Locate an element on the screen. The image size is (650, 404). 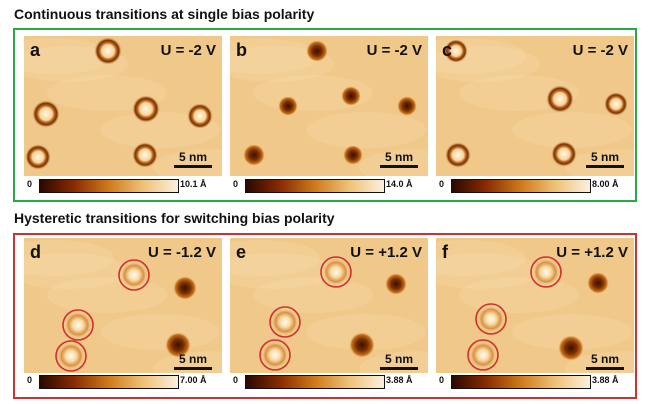
panel-label: b is located at coordinates (241, 50).